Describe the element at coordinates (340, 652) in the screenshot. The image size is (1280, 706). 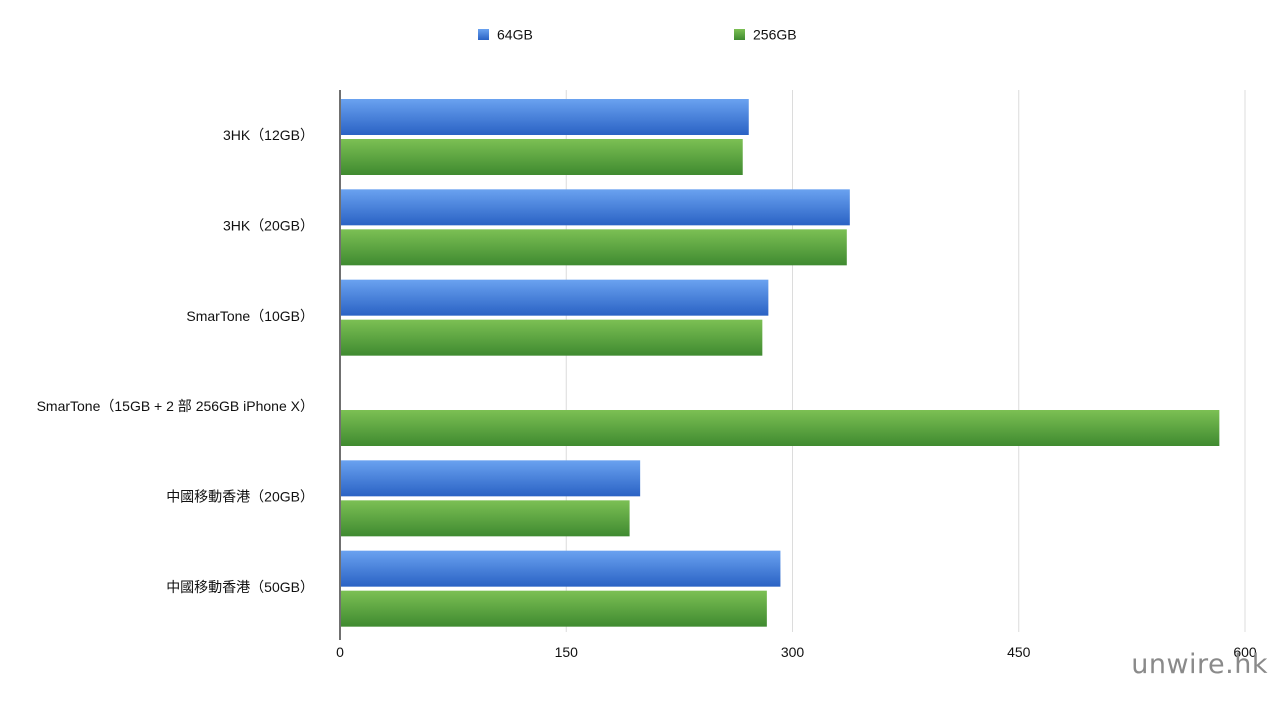
I see `x-tick-label: 0` at that location.